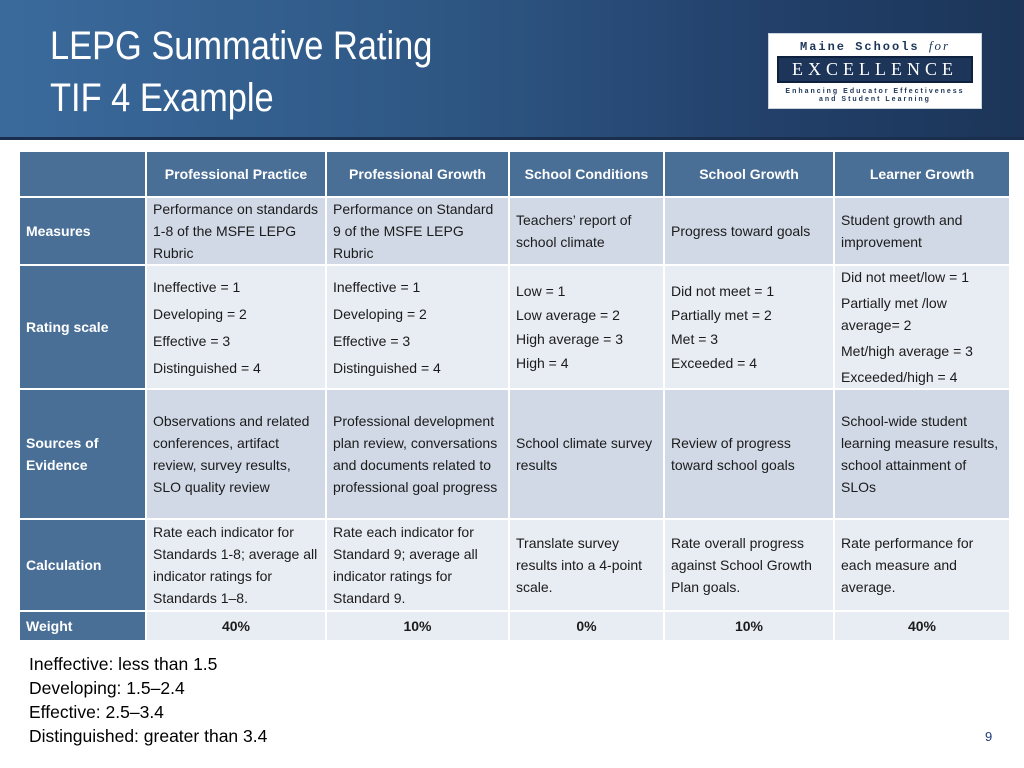 The height and width of the screenshot is (768, 1024). What do you see at coordinates (894, 314) in the screenshot?
I see `scale-item: Partially met /low average= 2` at bounding box center [894, 314].